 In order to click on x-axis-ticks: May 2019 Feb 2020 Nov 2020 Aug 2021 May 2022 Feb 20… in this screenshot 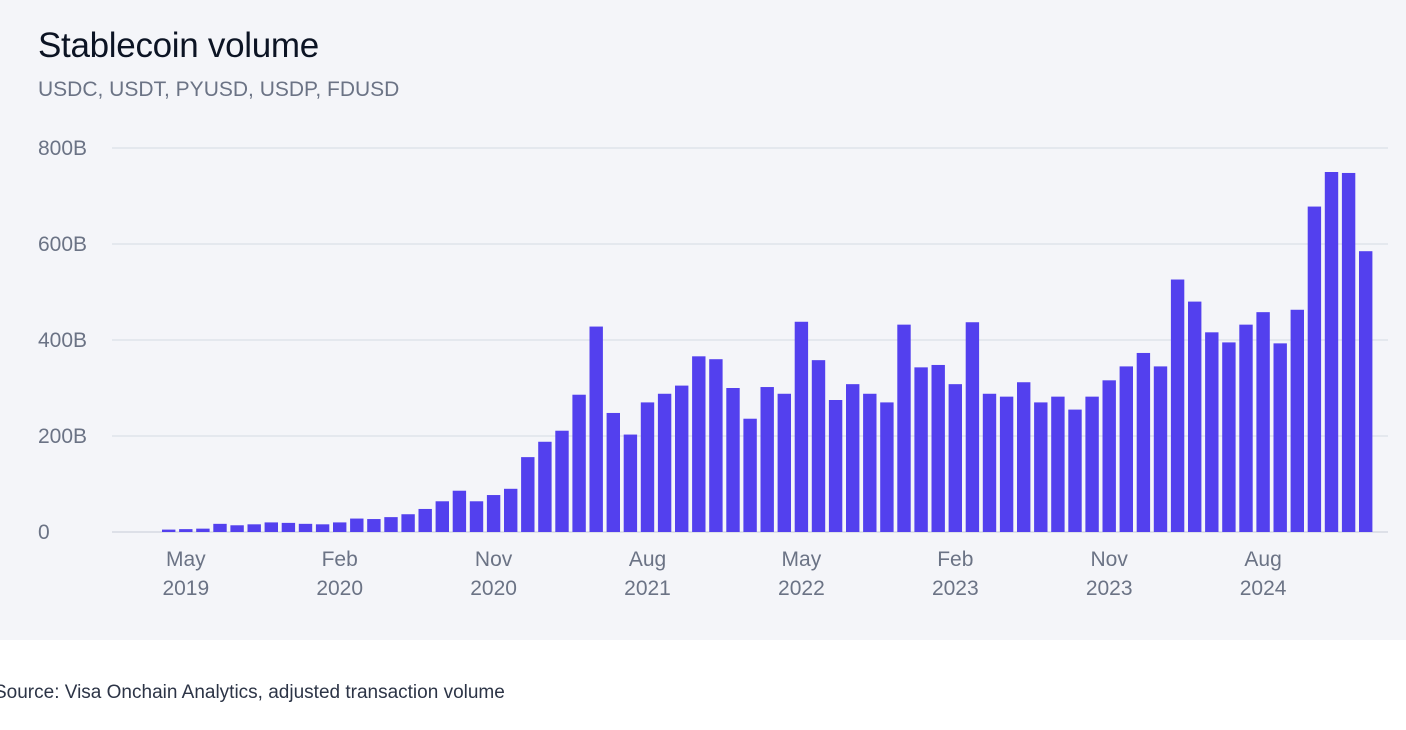, I will do `click(724, 574)`.